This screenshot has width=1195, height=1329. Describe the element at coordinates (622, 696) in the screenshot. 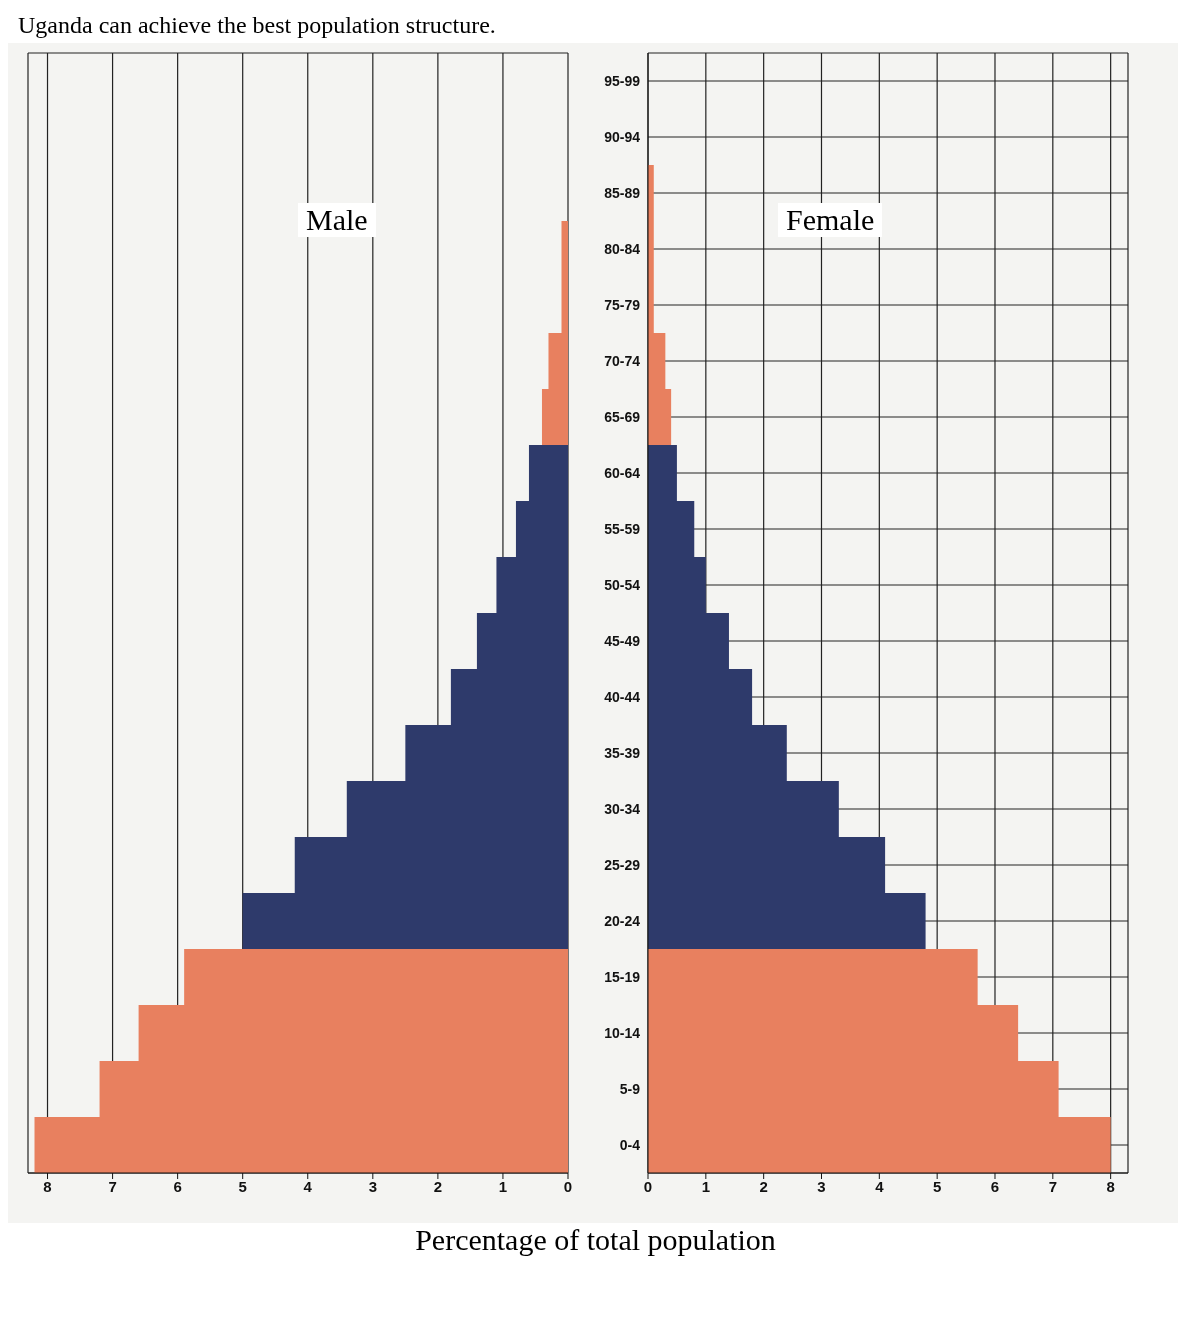

I see `y-tick-label: 40-44` at that location.